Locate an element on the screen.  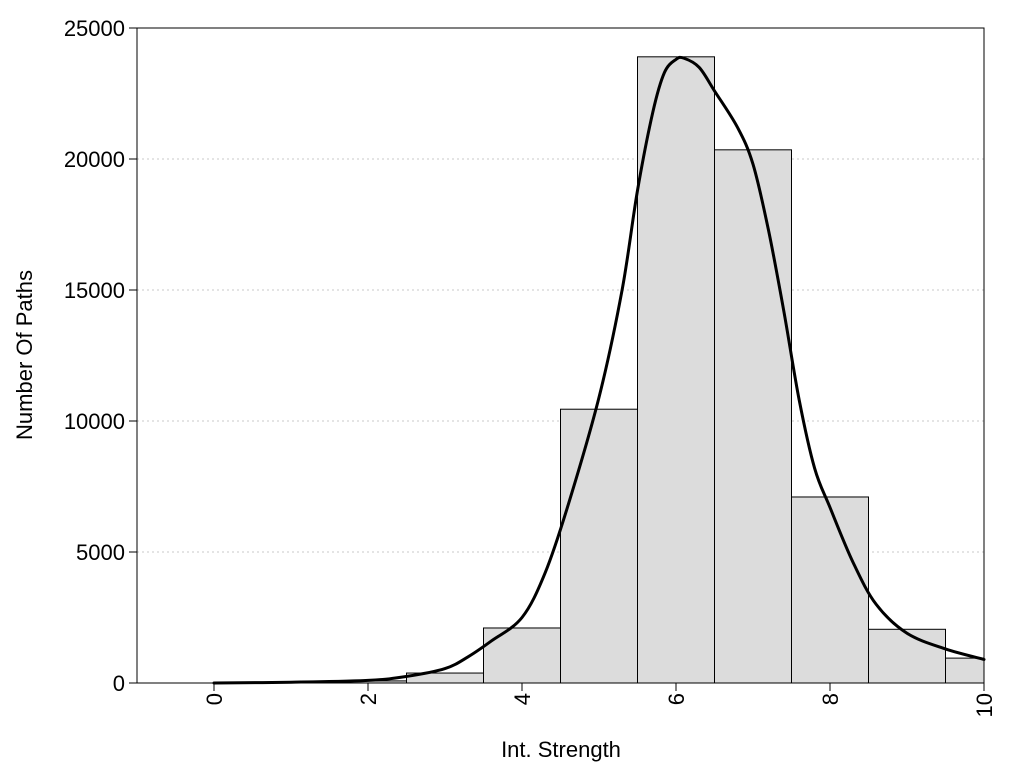
x-axis-ticks: 0 2 4 6 8 10 is located at coordinates (599, 700).